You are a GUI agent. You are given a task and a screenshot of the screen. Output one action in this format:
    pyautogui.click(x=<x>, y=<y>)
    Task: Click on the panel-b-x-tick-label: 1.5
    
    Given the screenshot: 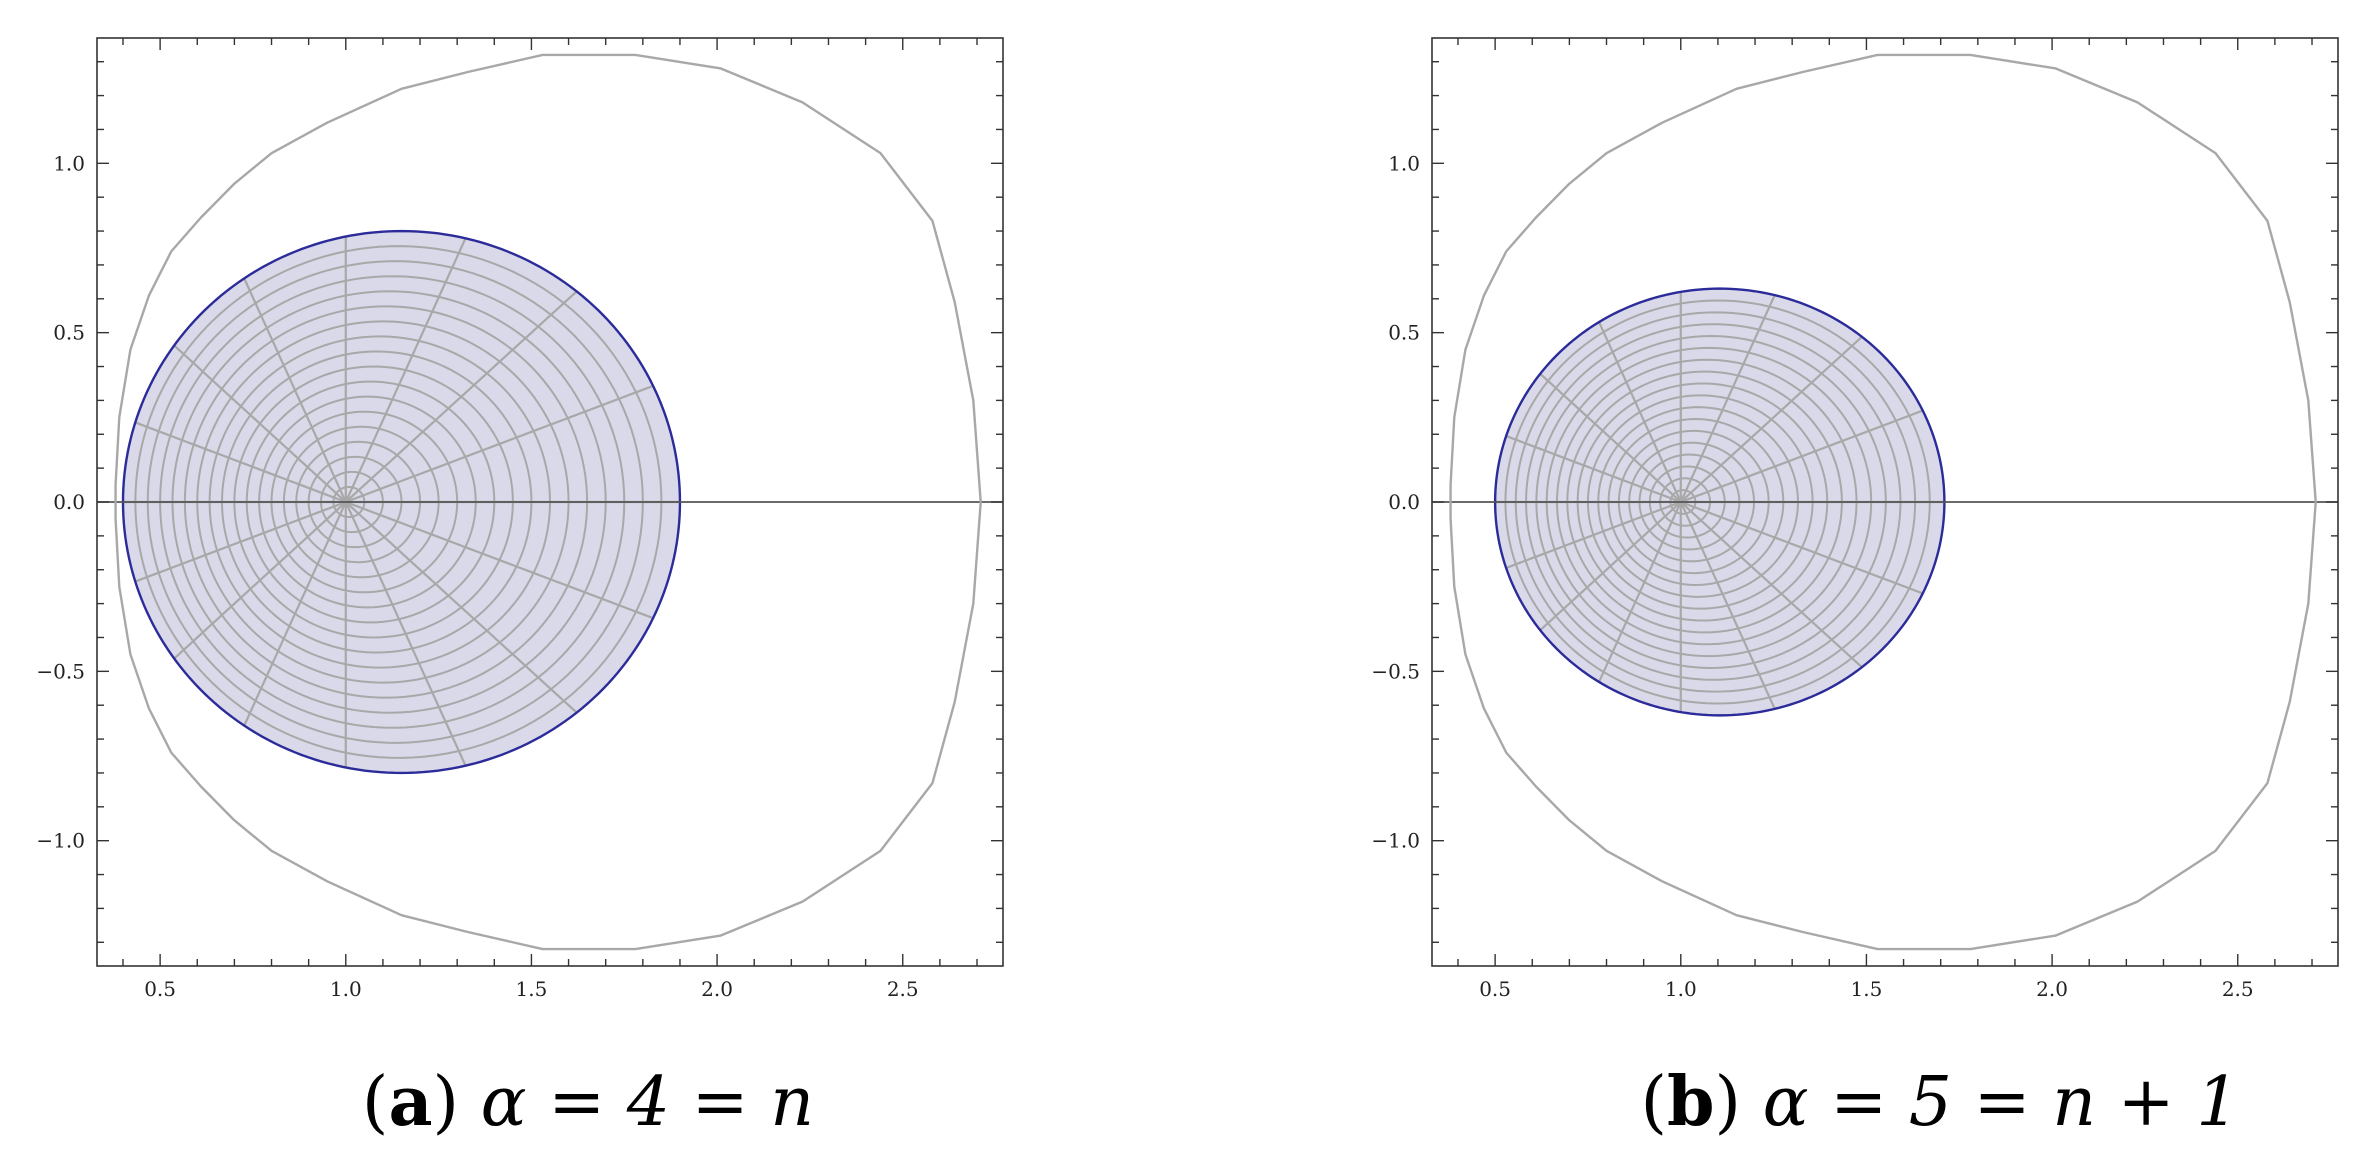 What is the action you would take?
    pyautogui.click(x=1867, y=989)
    